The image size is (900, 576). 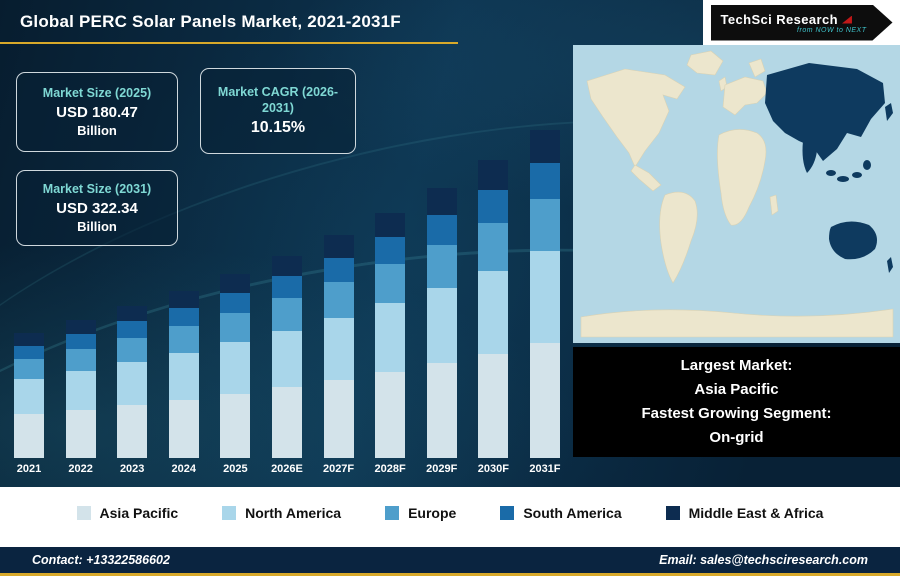 I want to click on market-cagr-value: 10.15%, so click(x=278, y=127).